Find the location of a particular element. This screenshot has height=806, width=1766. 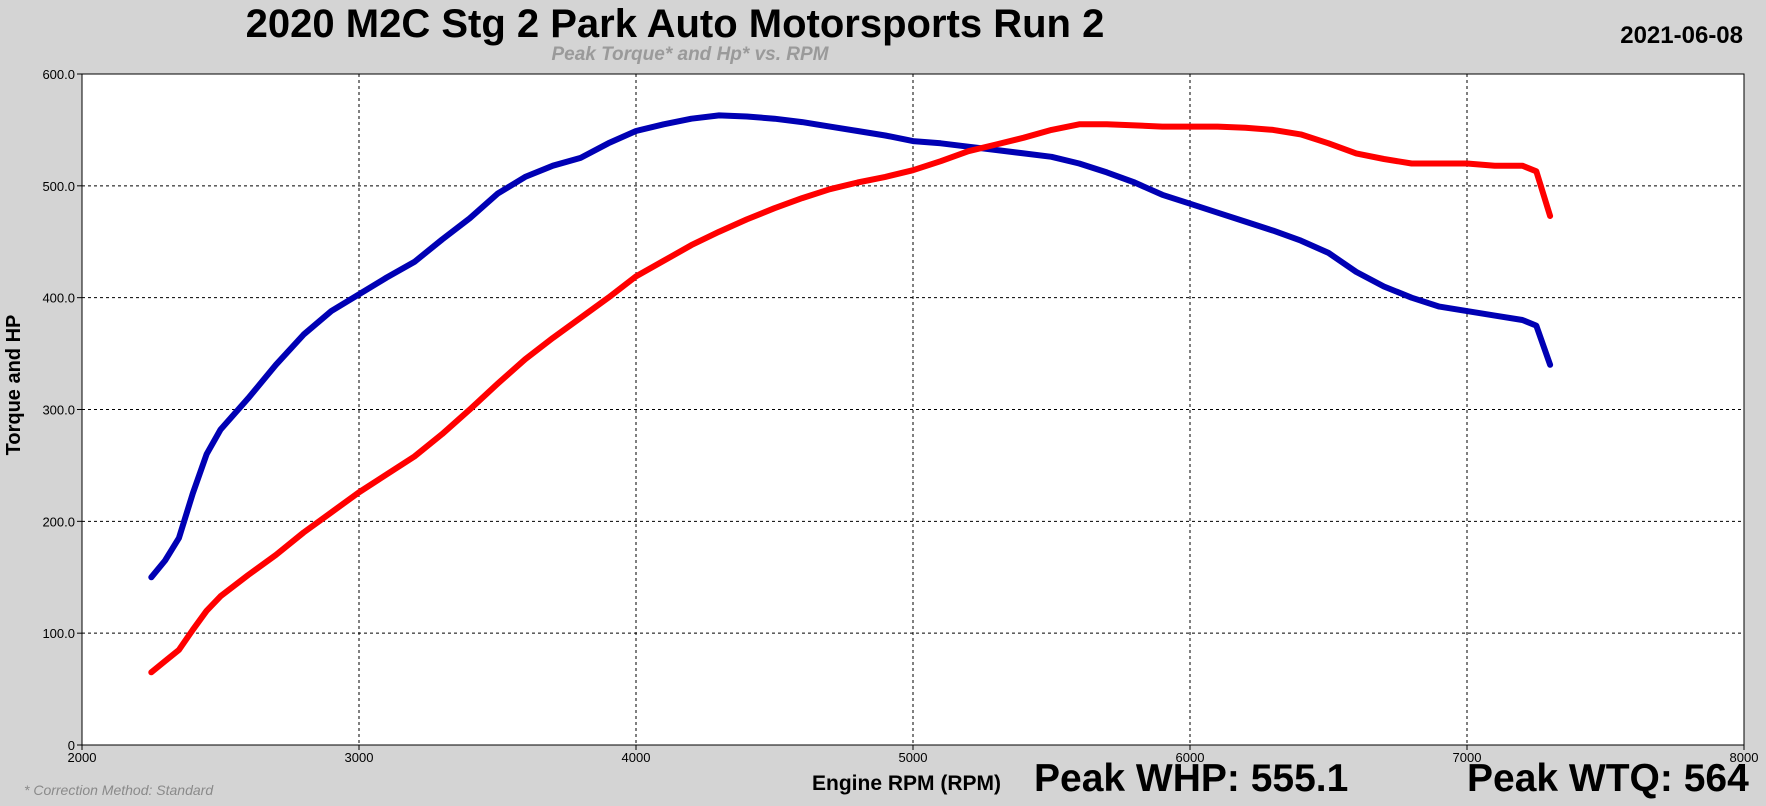

y-tick-label: 300.0 is located at coordinates (58, 410).